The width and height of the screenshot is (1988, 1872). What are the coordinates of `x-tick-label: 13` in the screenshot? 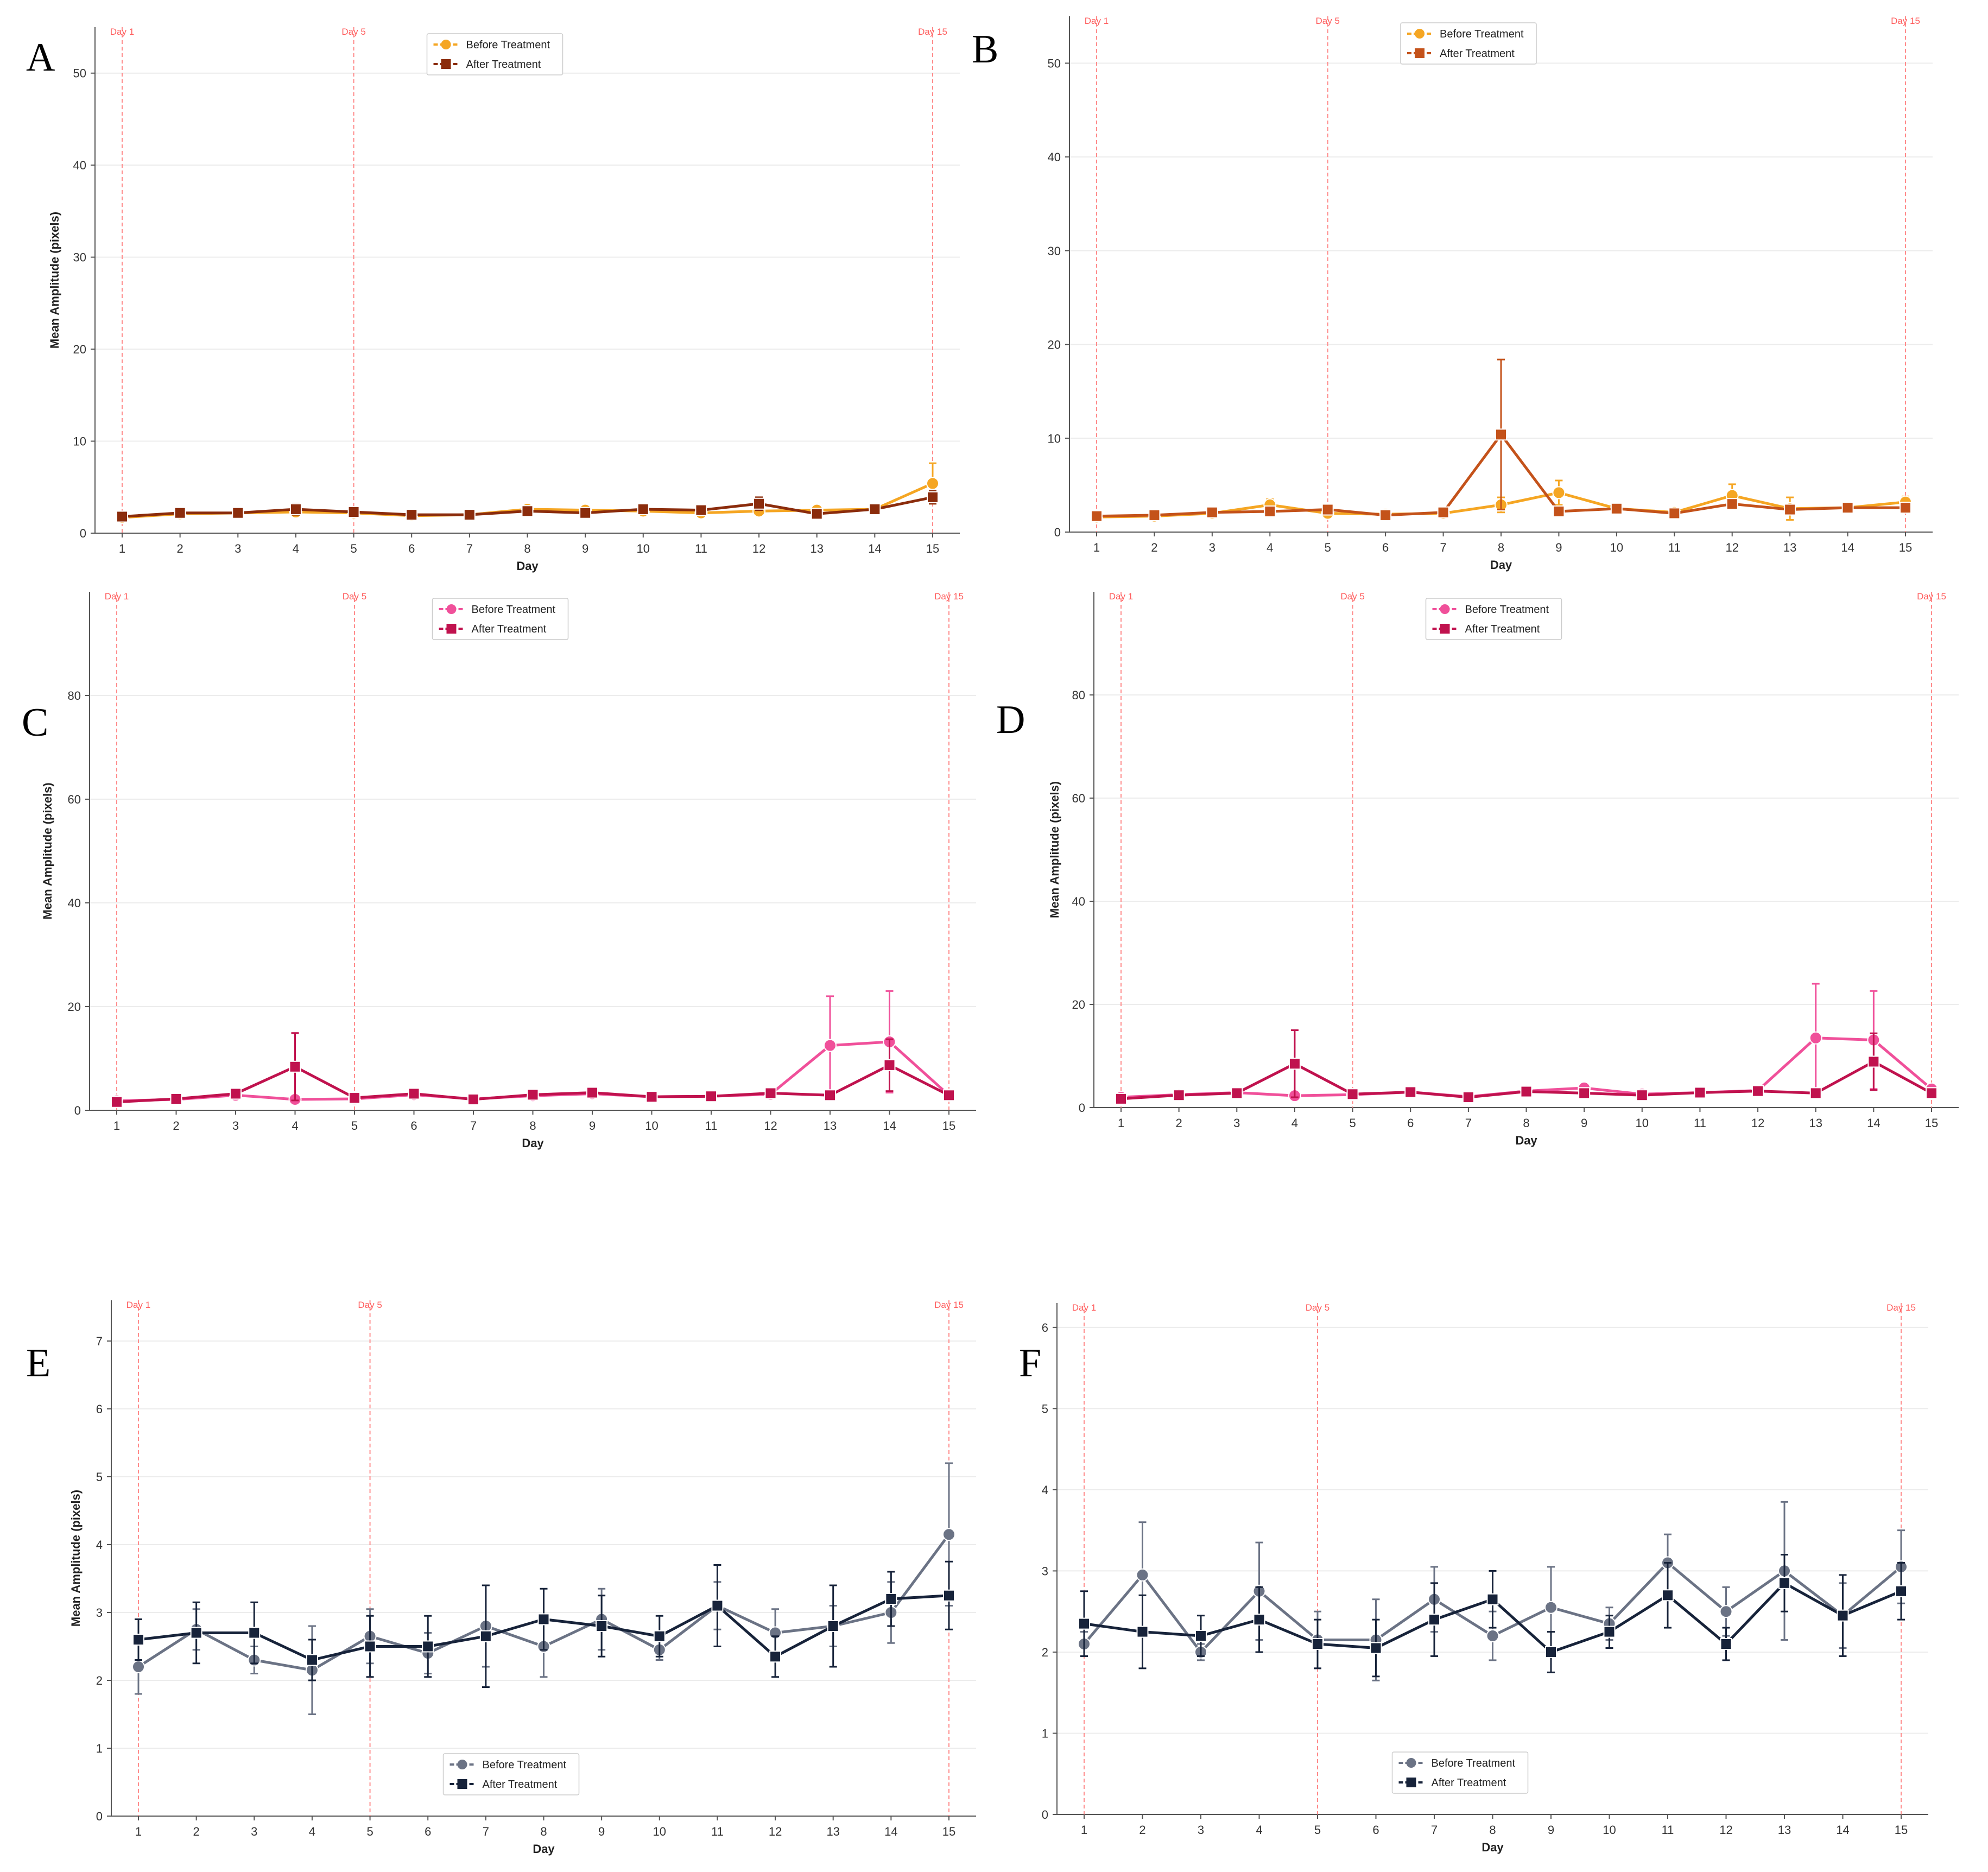 It's located at (1790, 547).